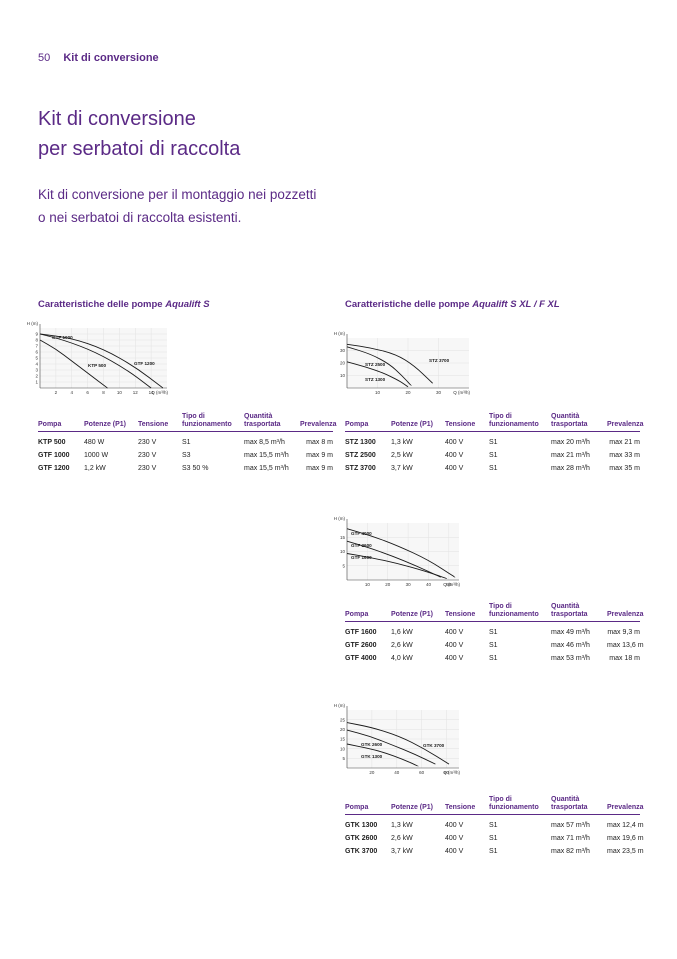 This screenshot has height=959, width=677. Describe the element at coordinates (36, 334) in the screenshot. I see `y-tick-label: 9` at that location.